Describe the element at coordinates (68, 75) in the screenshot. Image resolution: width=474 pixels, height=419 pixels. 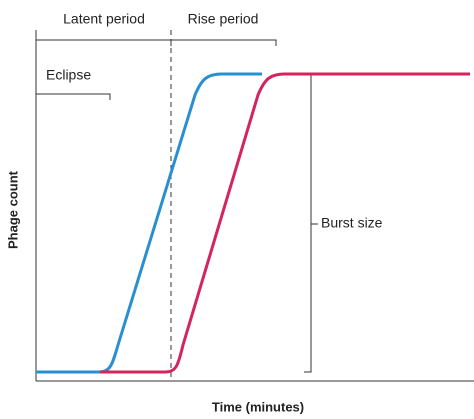
I see `eclipse-label: Eclipse` at that location.